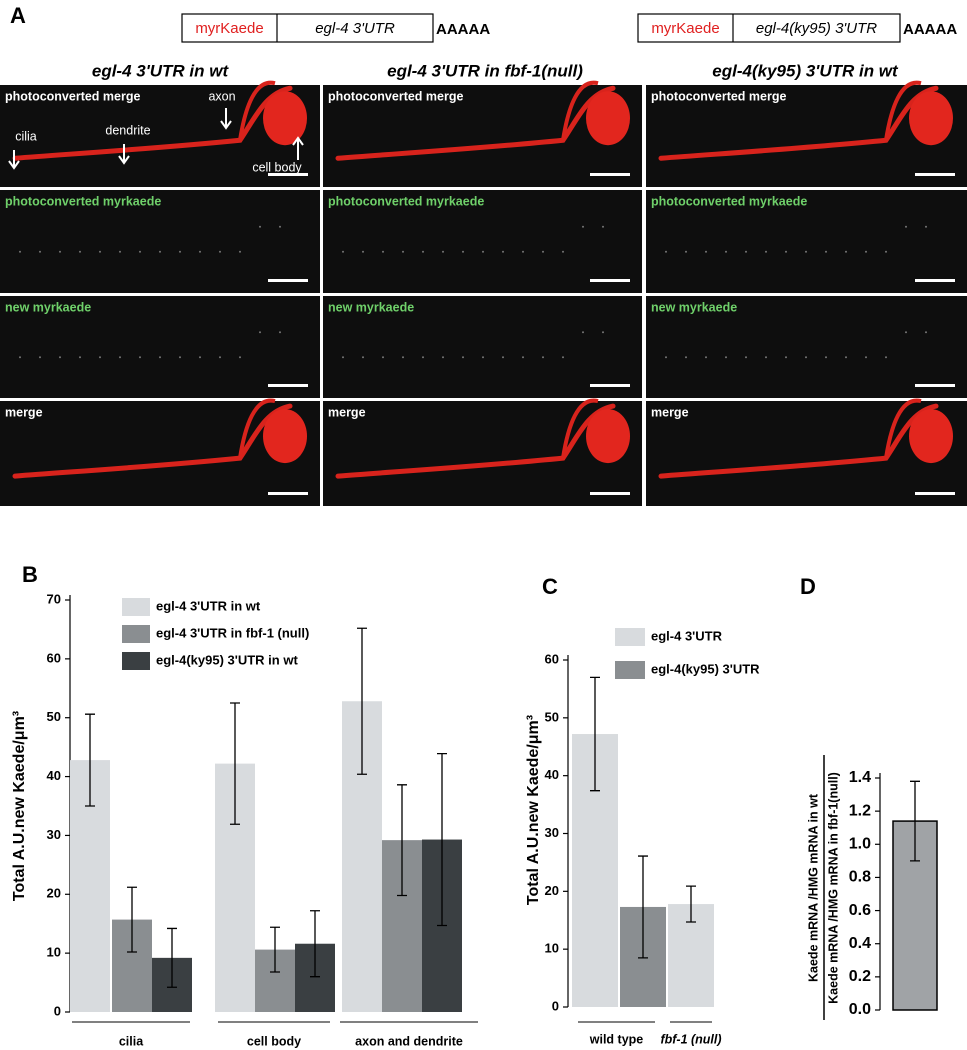 This screenshot has width=967, height=1050. I want to click on panel-label: A, so click(18, 15).